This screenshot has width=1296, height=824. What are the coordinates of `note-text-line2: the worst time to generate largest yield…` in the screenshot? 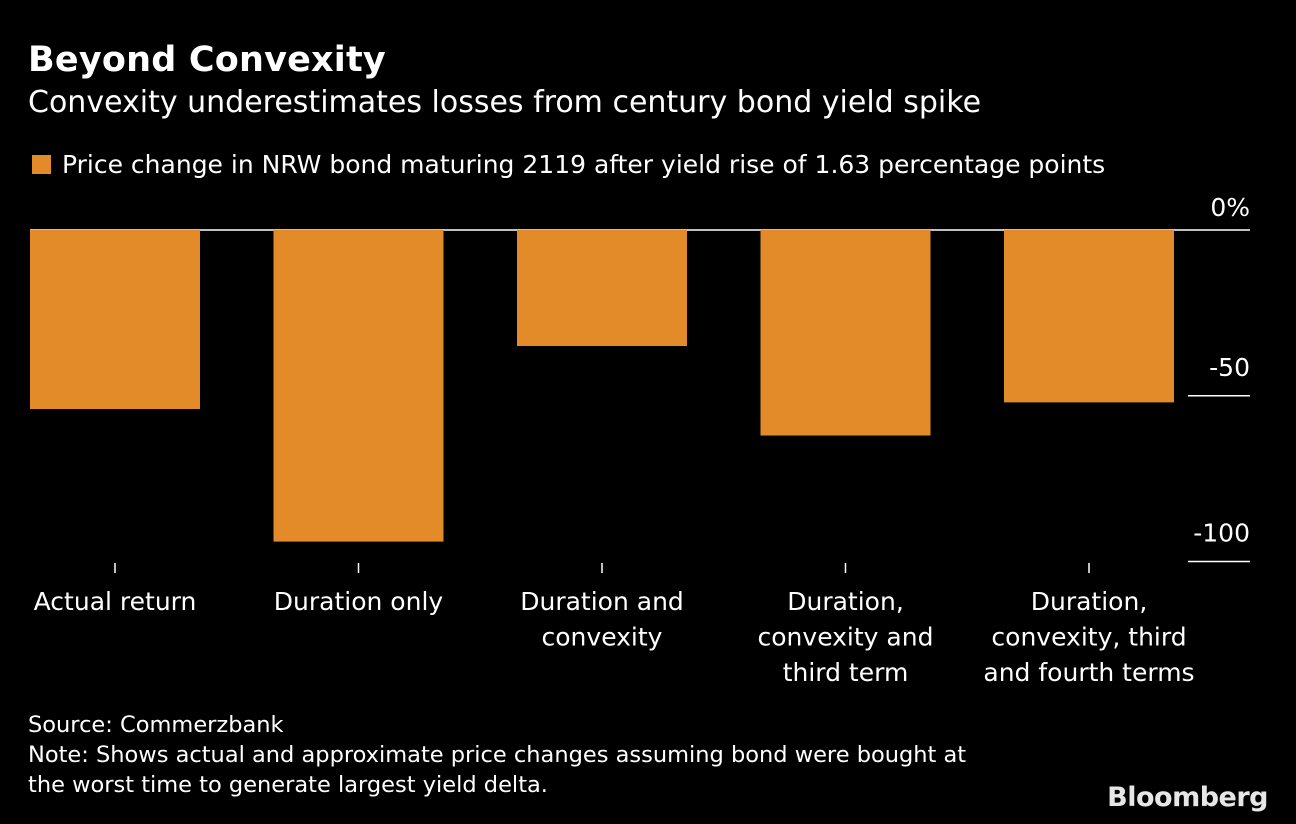 It's located at (288, 785).